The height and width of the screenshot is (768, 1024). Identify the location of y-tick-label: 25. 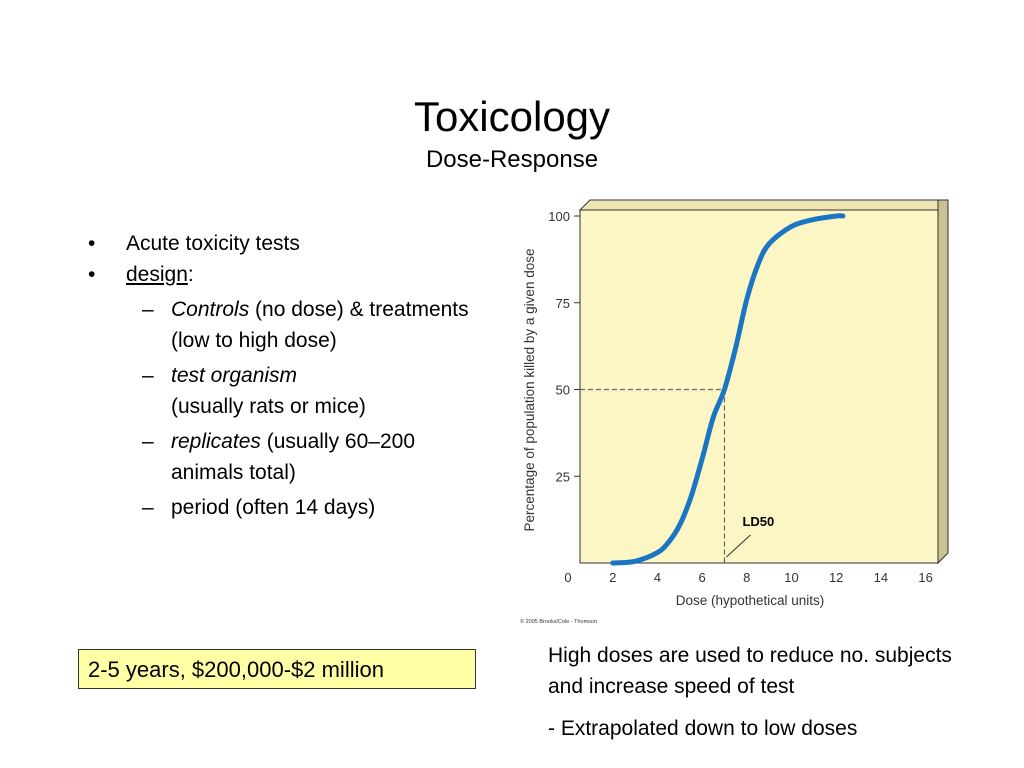
(563, 476).